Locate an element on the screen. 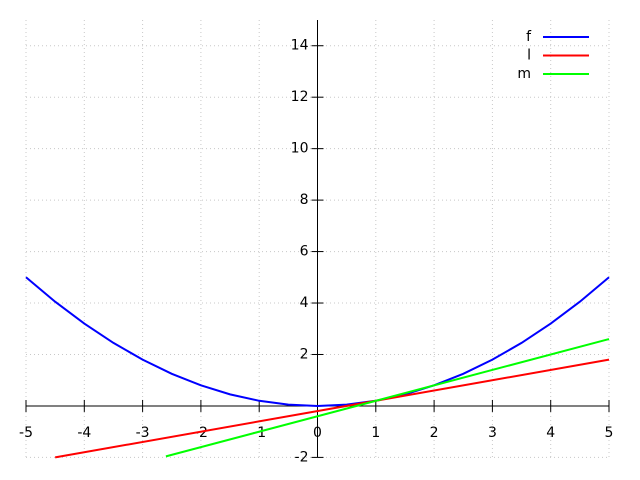 Image resolution: width=640 pixels, height=480 pixels. x-tick-label: 3 is located at coordinates (492, 433).